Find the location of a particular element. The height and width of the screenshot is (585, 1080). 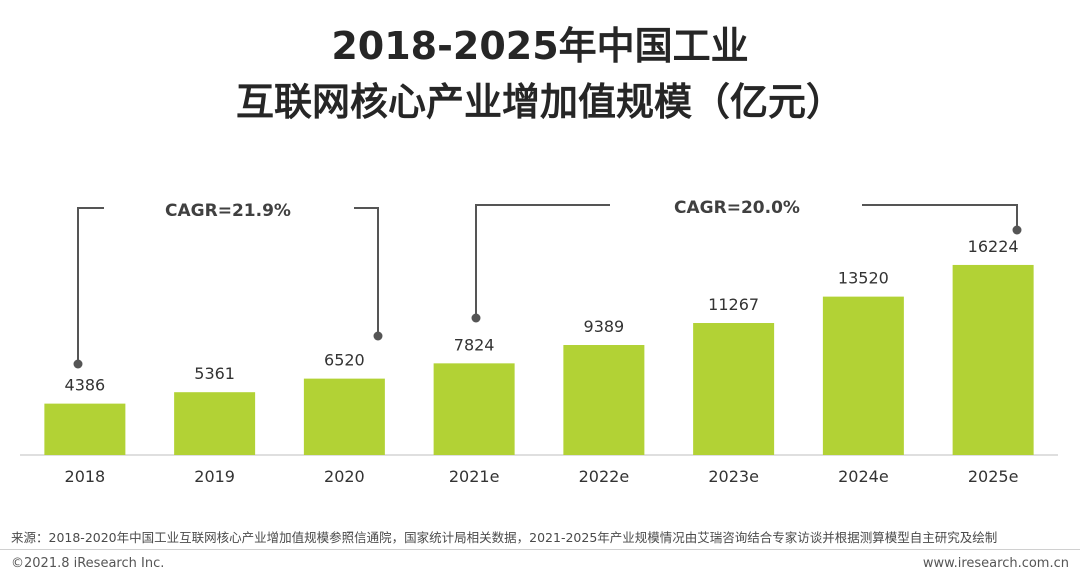

bar-2018 is located at coordinates (85, 429).